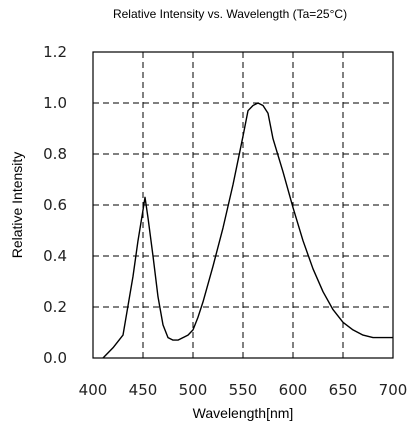  Describe the element at coordinates (55, 256) in the screenshot. I see `y-tick-label: 0.4` at that location.